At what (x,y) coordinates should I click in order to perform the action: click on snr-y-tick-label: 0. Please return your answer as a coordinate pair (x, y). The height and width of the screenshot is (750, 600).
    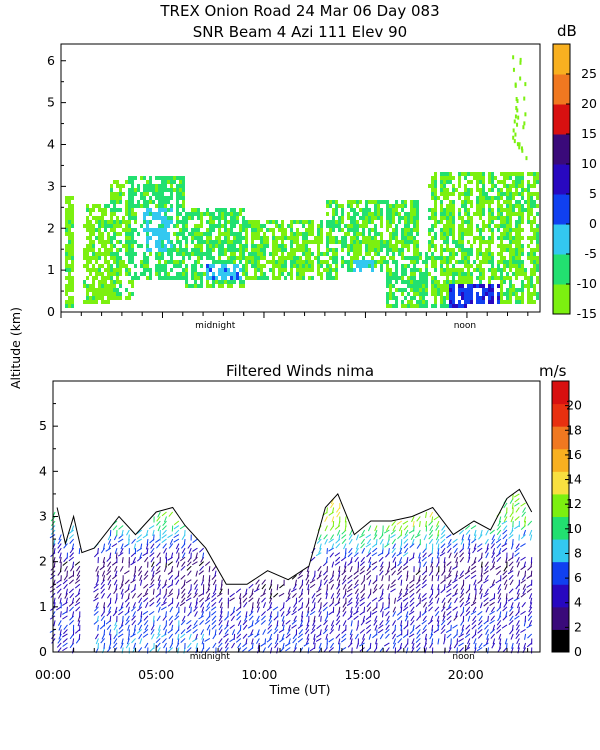
    Looking at the image, I should click on (51, 311).